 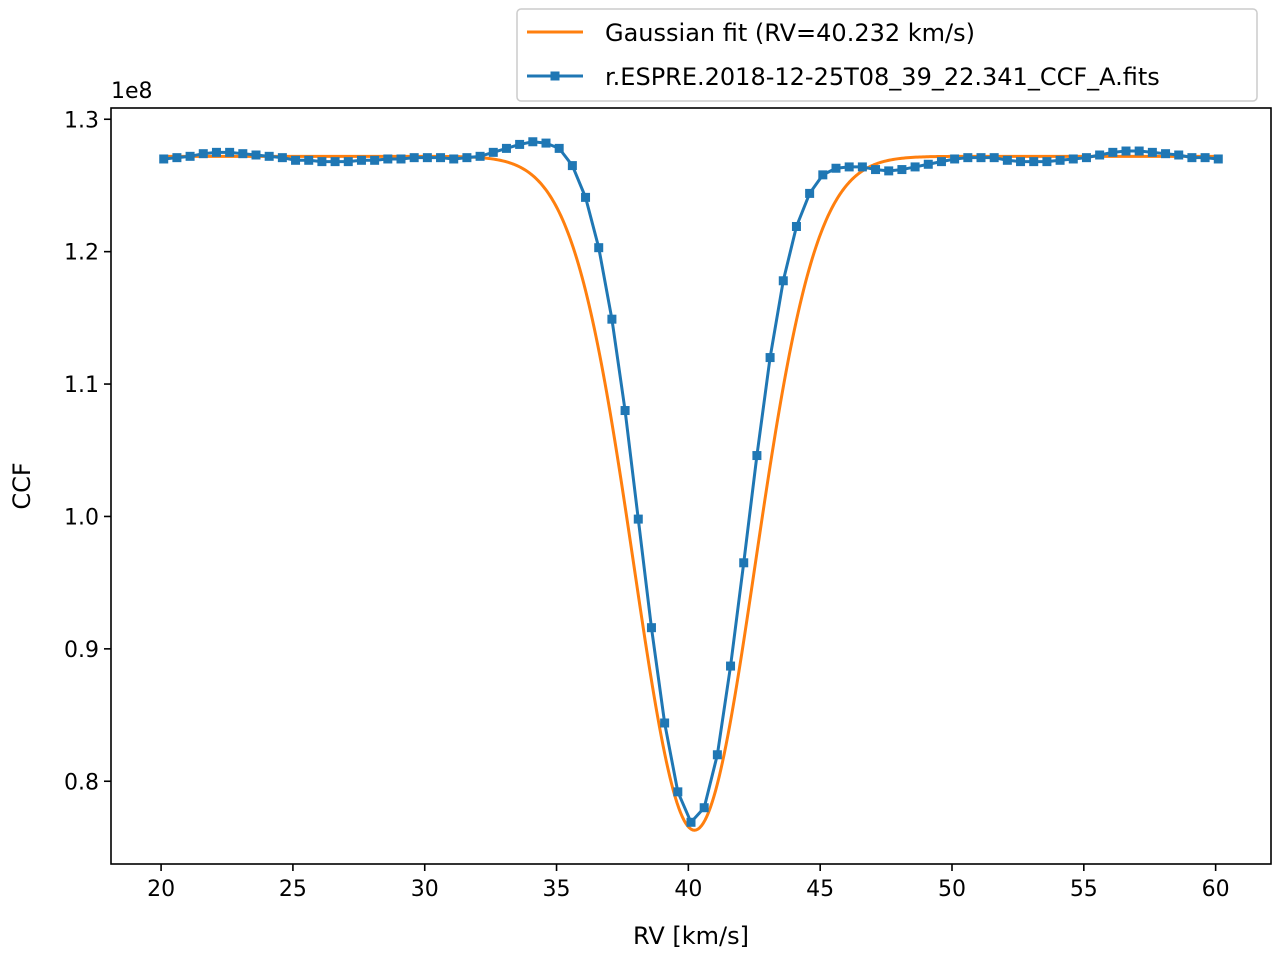 What do you see at coordinates (293, 889) in the screenshot?
I see `x-tick-label: 25` at bounding box center [293, 889].